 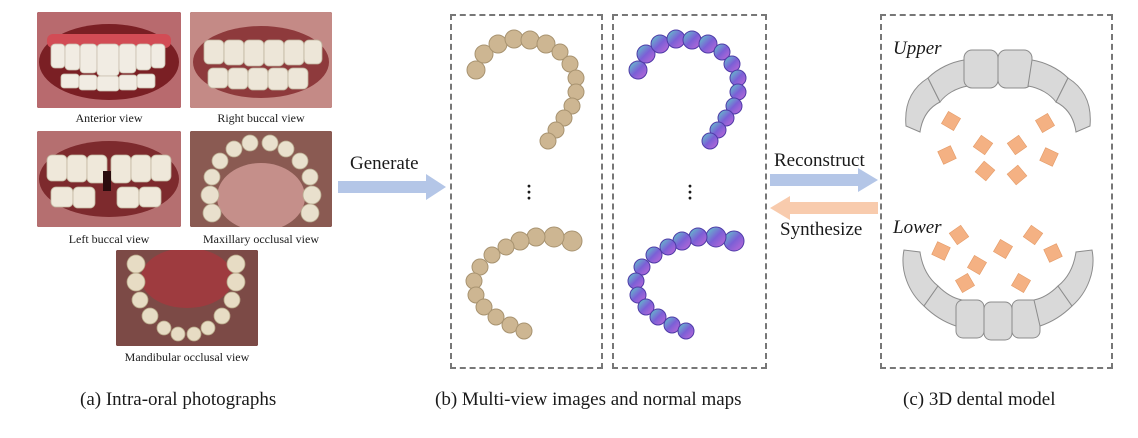 What do you see at coordinates (979, 399) in the screenshot?
I see `caption-3d-dental-model: (c) 3D dental model` at bounding box center [979, 399].